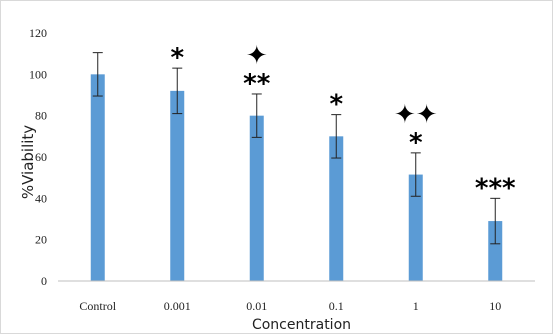 This screenshot has height=334, width=553. I want to click on x-tick-label: 0.1, so click(336, 306).